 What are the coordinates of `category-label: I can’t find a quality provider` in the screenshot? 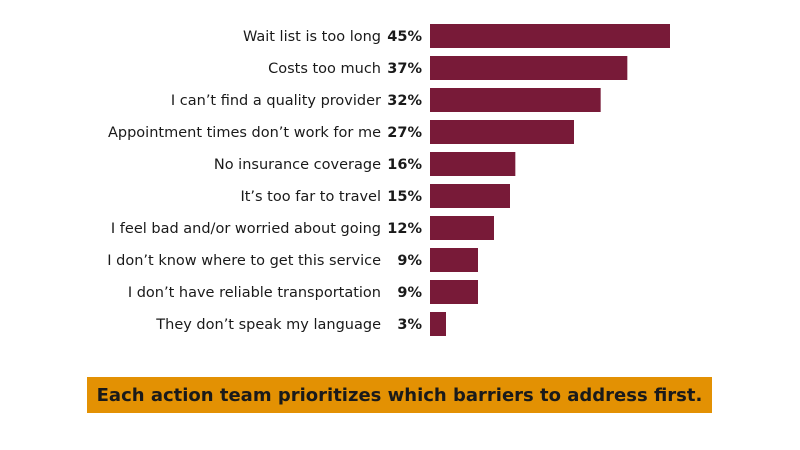 It's located at (276, 101).